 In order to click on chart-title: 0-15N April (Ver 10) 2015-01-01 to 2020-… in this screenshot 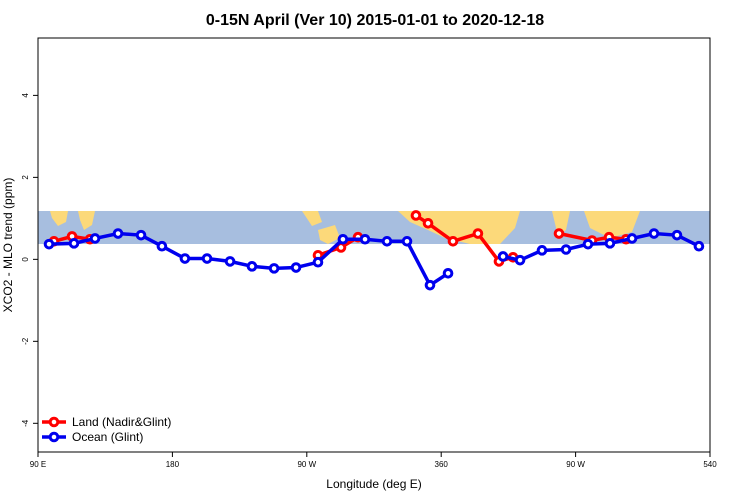, I will do `click(375, 20)`.